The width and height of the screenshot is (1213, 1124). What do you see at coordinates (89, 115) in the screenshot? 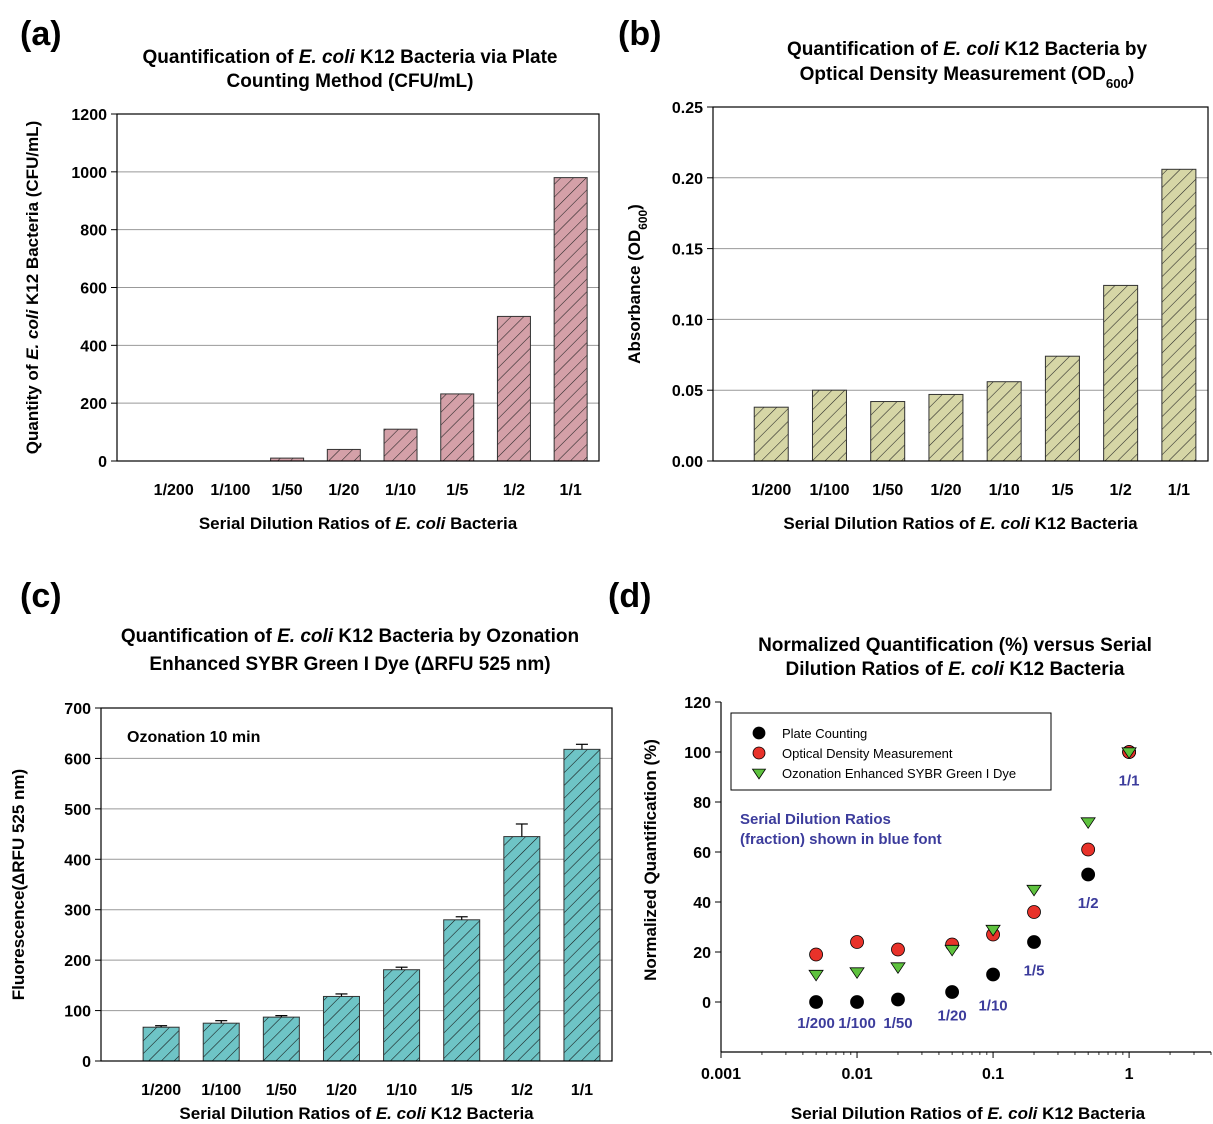
I see `y-tick-label: 1200` at bounding box center [89, 115].